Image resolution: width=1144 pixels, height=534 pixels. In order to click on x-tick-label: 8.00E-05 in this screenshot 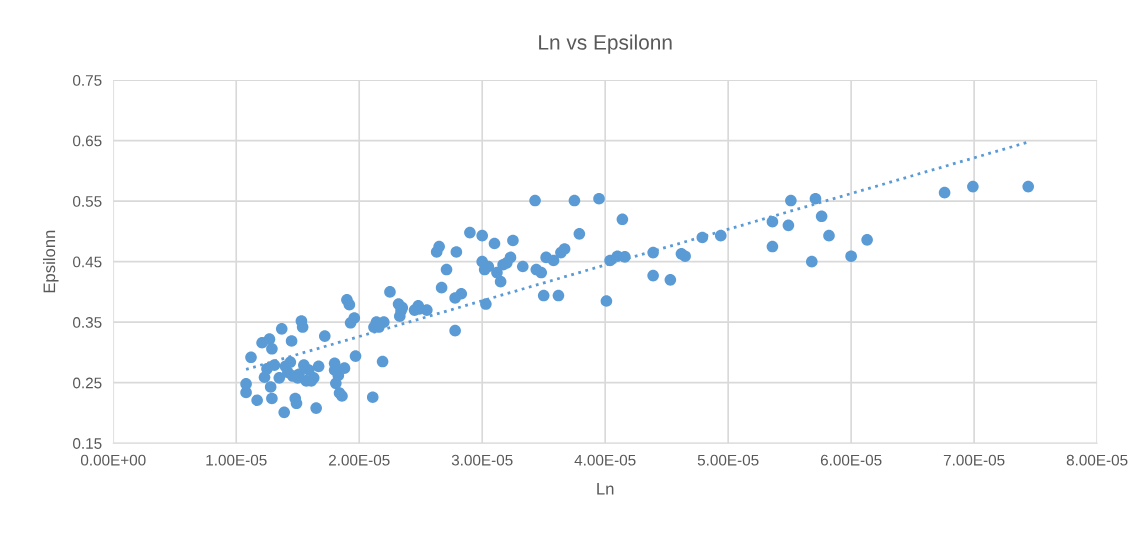, I will do `click(1097, 460)`.